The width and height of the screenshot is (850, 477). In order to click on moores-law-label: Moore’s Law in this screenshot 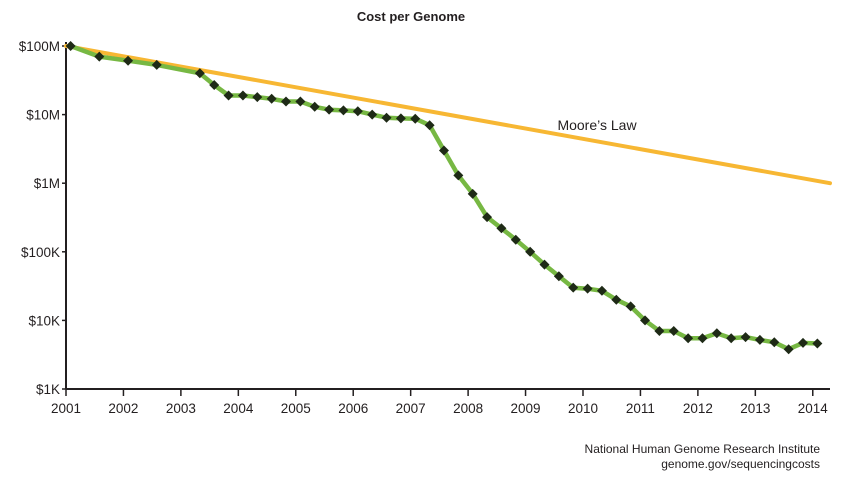, I will do `click(597, 125)`.